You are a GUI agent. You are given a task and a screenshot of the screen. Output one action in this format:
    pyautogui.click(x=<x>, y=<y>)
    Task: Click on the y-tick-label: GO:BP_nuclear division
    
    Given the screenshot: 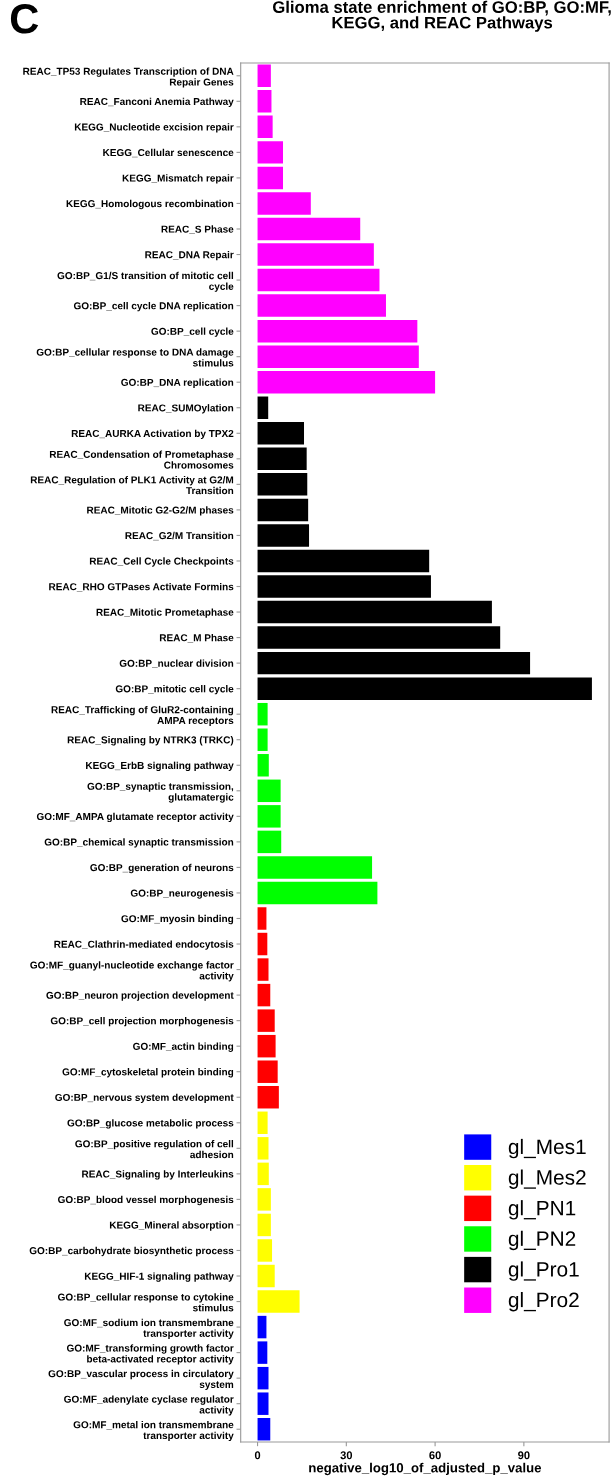 What is the action you would take?
    pyautogui.click(x=176, y=663)
    